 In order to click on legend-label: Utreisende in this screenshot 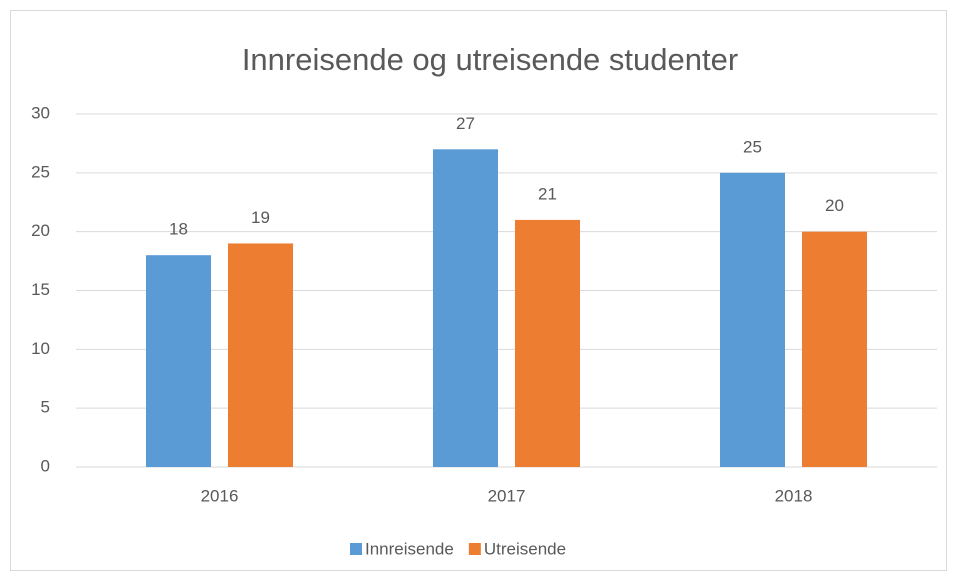, I will do `click(525, 548)`.